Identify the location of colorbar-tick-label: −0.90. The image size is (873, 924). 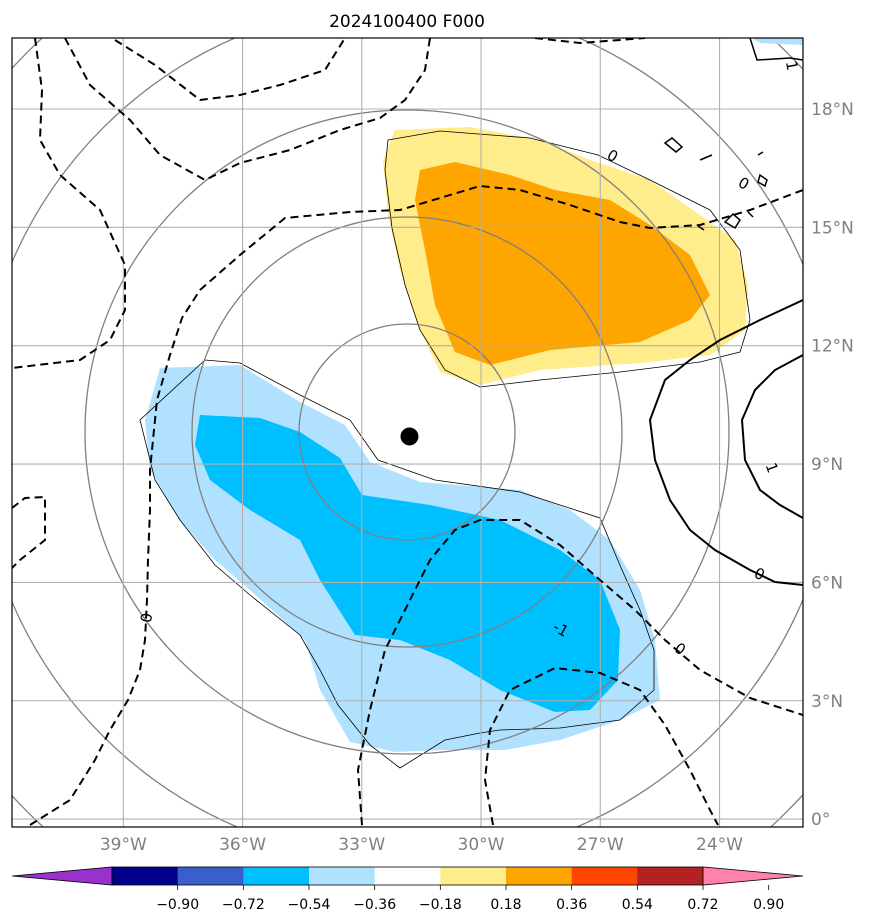
(177, 905).